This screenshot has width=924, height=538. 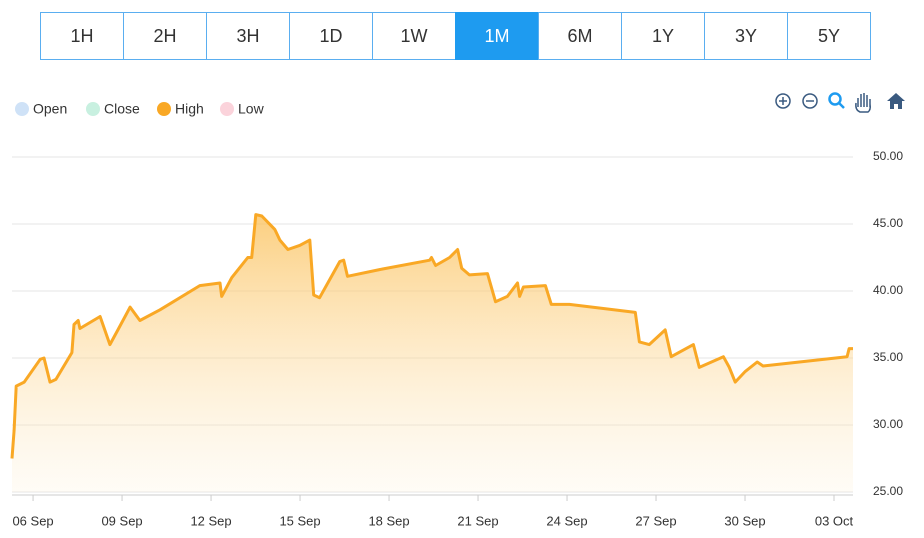 What do you see at coordinates (896, 101) in the screenshot?
I see `reset` at bounding box center [896, 101].